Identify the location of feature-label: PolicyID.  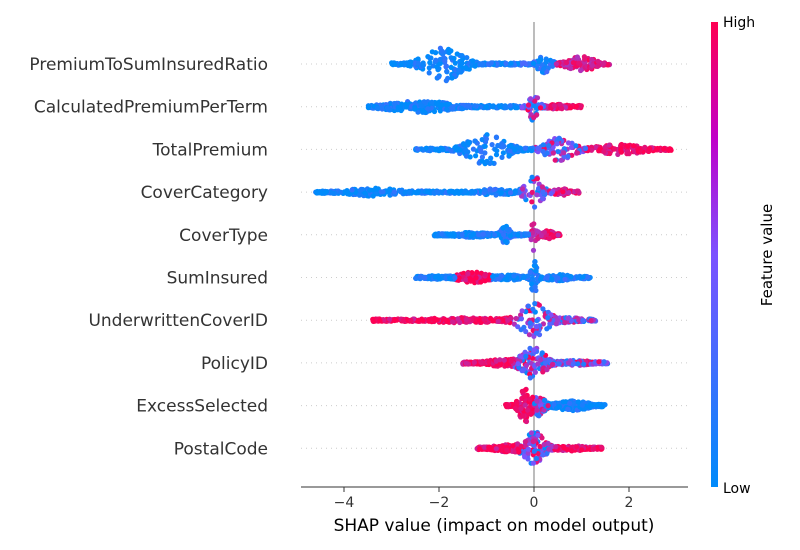
(234, 364).